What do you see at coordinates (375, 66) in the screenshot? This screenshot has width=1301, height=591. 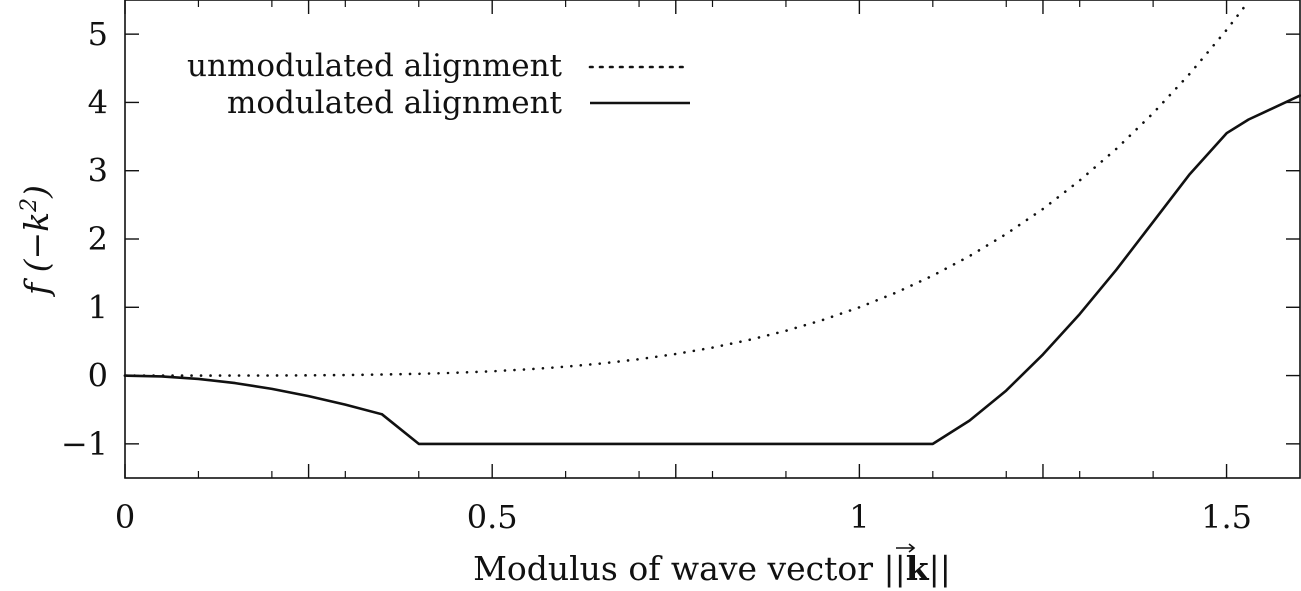 I see `legend-label-unmodulated: unmodulated alignment` at bounding box center [375, 66].